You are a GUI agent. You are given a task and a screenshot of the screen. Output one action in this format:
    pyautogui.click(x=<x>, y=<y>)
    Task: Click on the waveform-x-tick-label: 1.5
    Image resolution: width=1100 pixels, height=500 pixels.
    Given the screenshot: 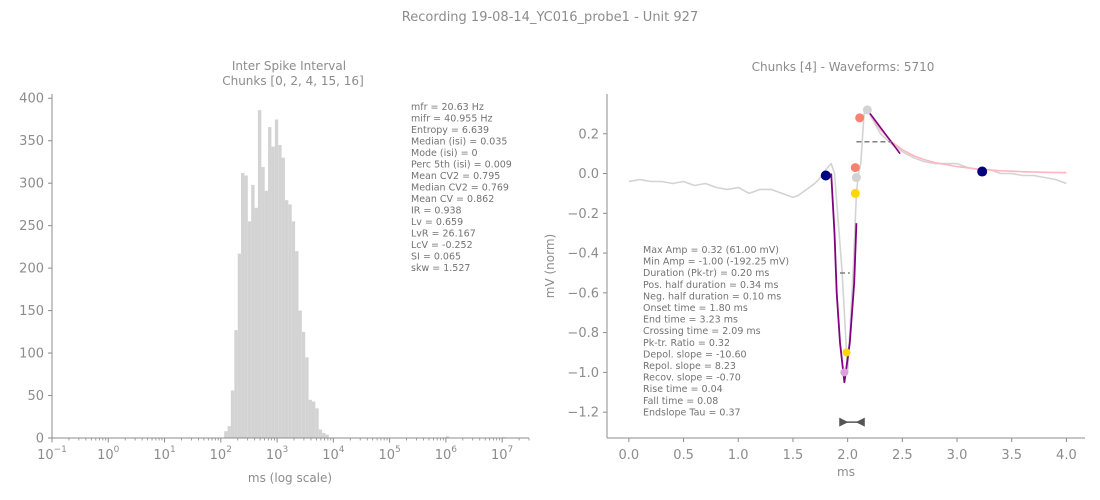 What is the action you would take?
    pyautogui.click(x=793, y=455)
    